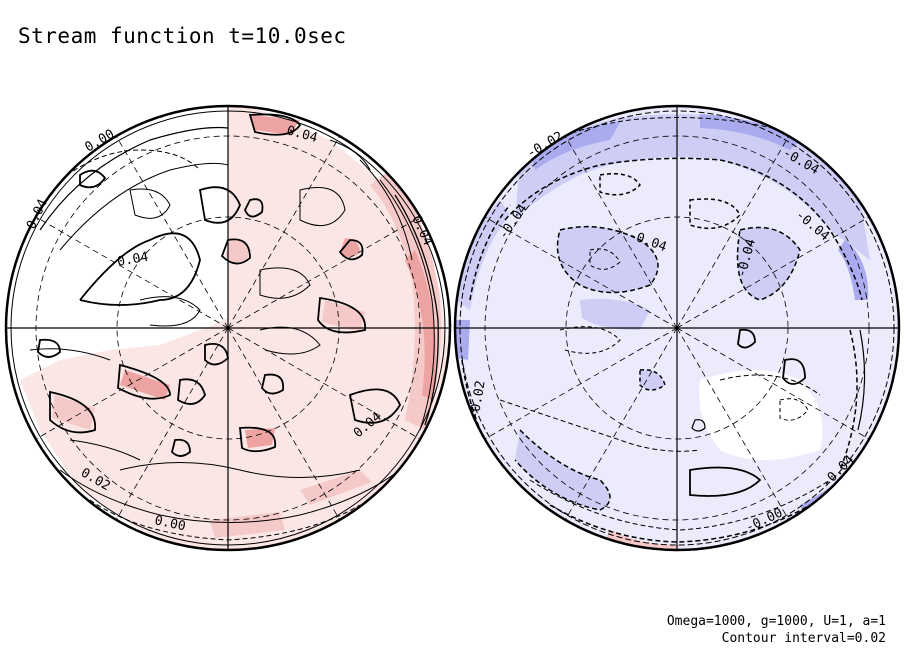  I want to click on right-positive-edge, so click(642, 540).